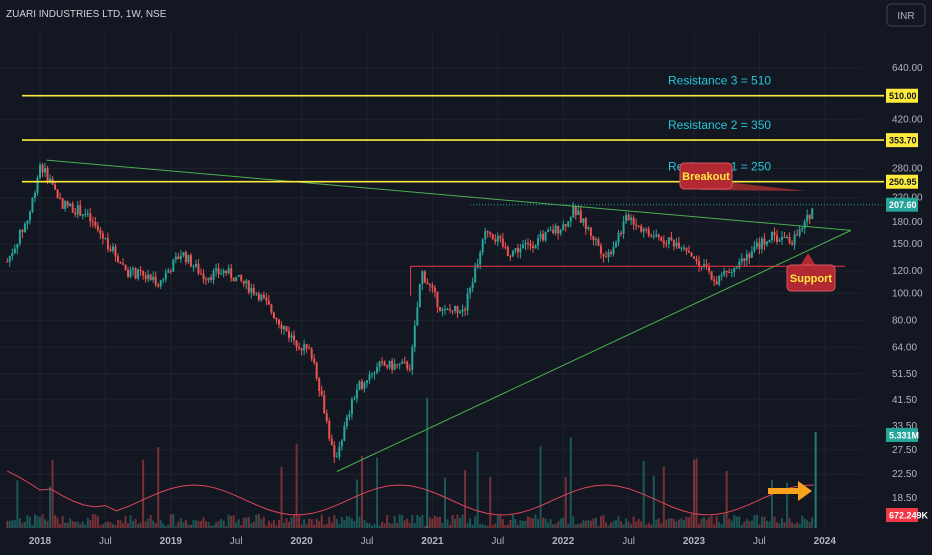  What do you see at coordinates (906, 15) in the screenshot?
I see `currency-button: INR` at bounding box center [906, 15].